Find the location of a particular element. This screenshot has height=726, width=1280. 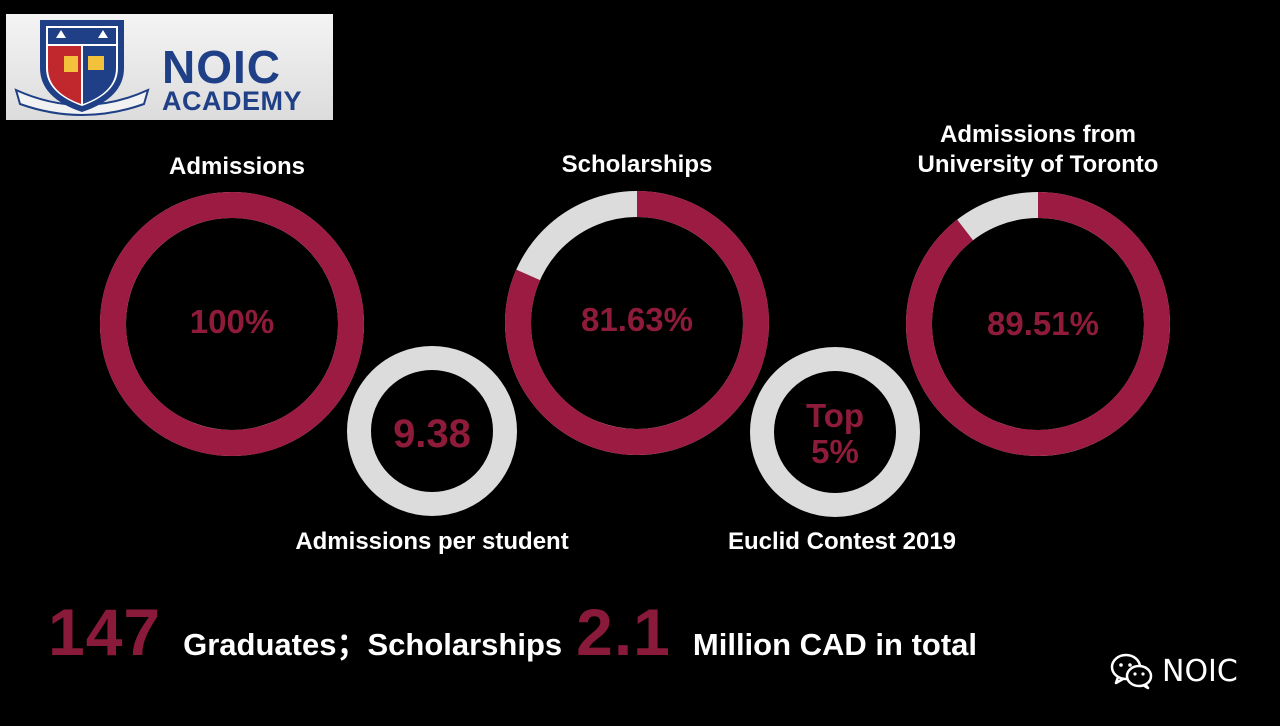

ring-admissions is located at coordinates (232, 324).